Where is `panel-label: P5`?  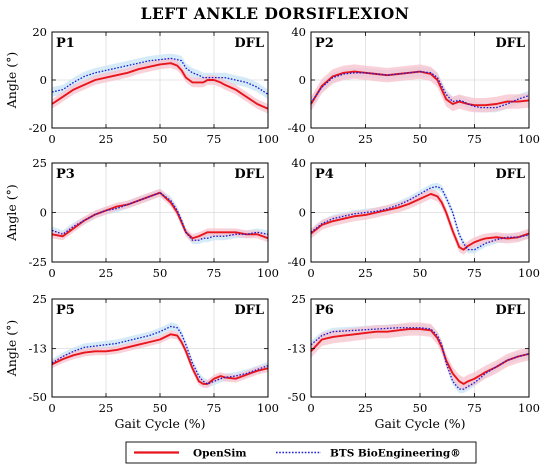 panel-label: P5 is located at coordinates (65, 310).